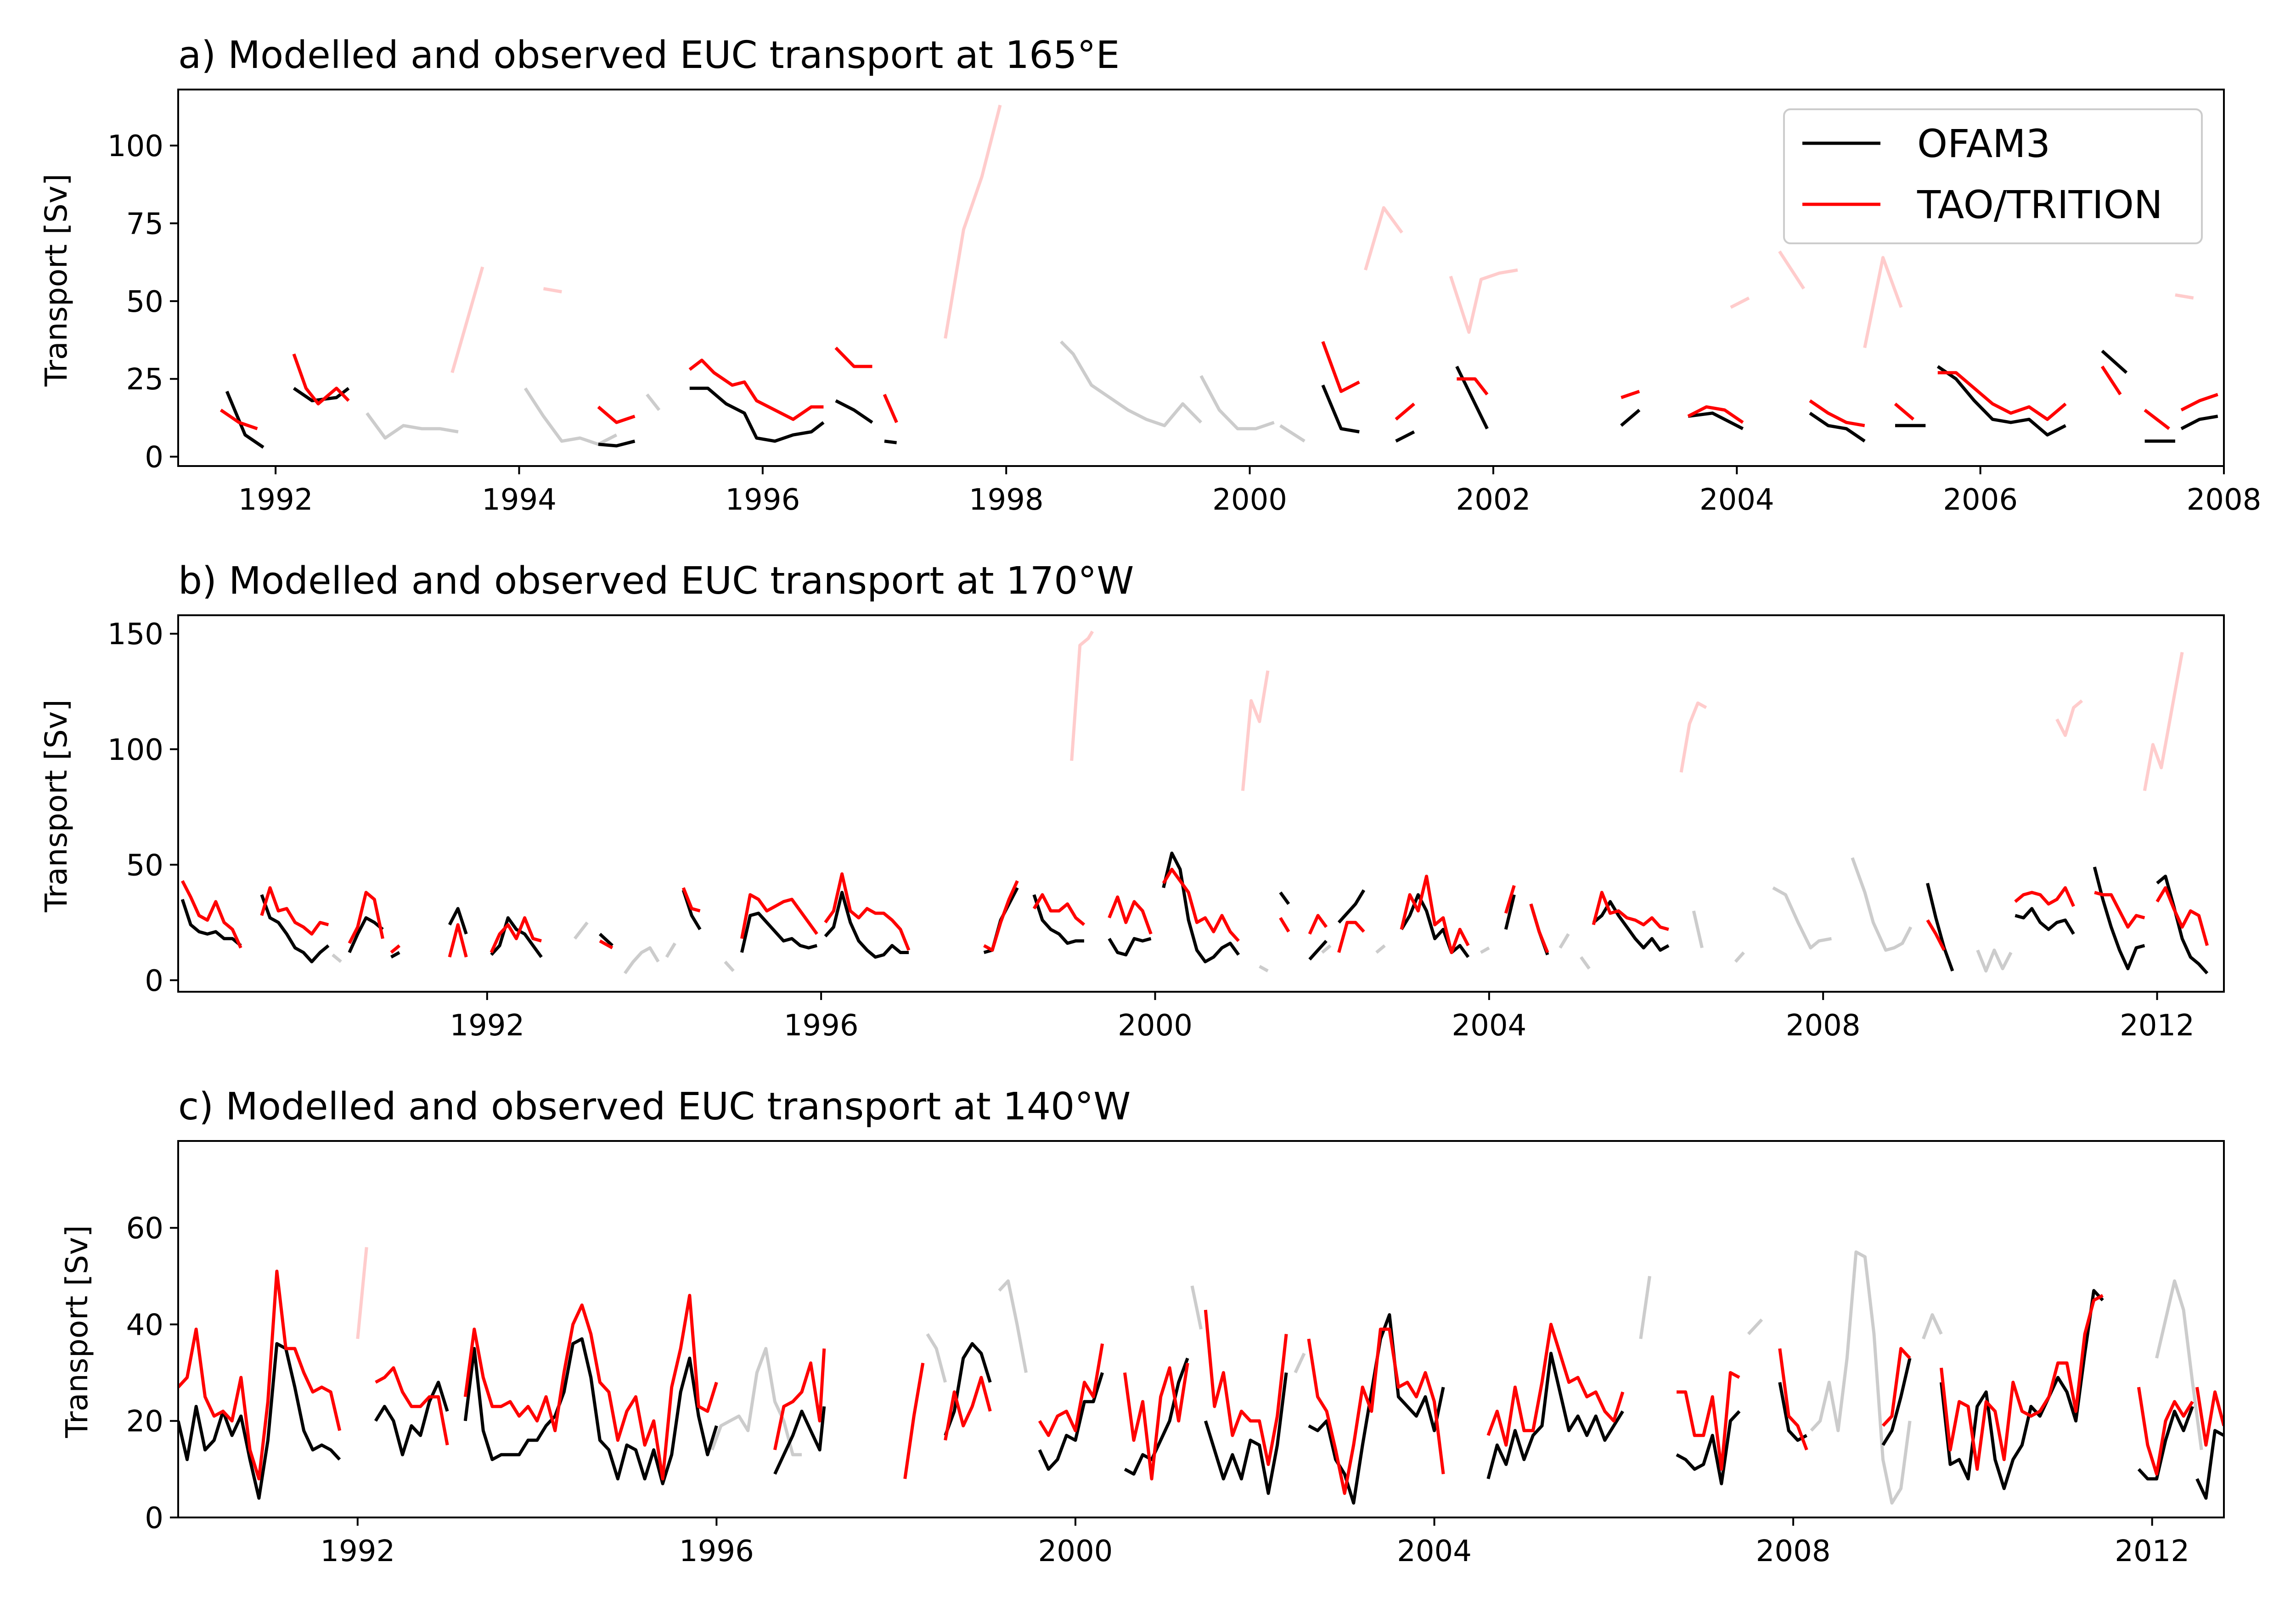  Describe the element at coordinates (487, 1026) in the screenshot. I see `panel-b-xtick-label-0: 1992` at that location.